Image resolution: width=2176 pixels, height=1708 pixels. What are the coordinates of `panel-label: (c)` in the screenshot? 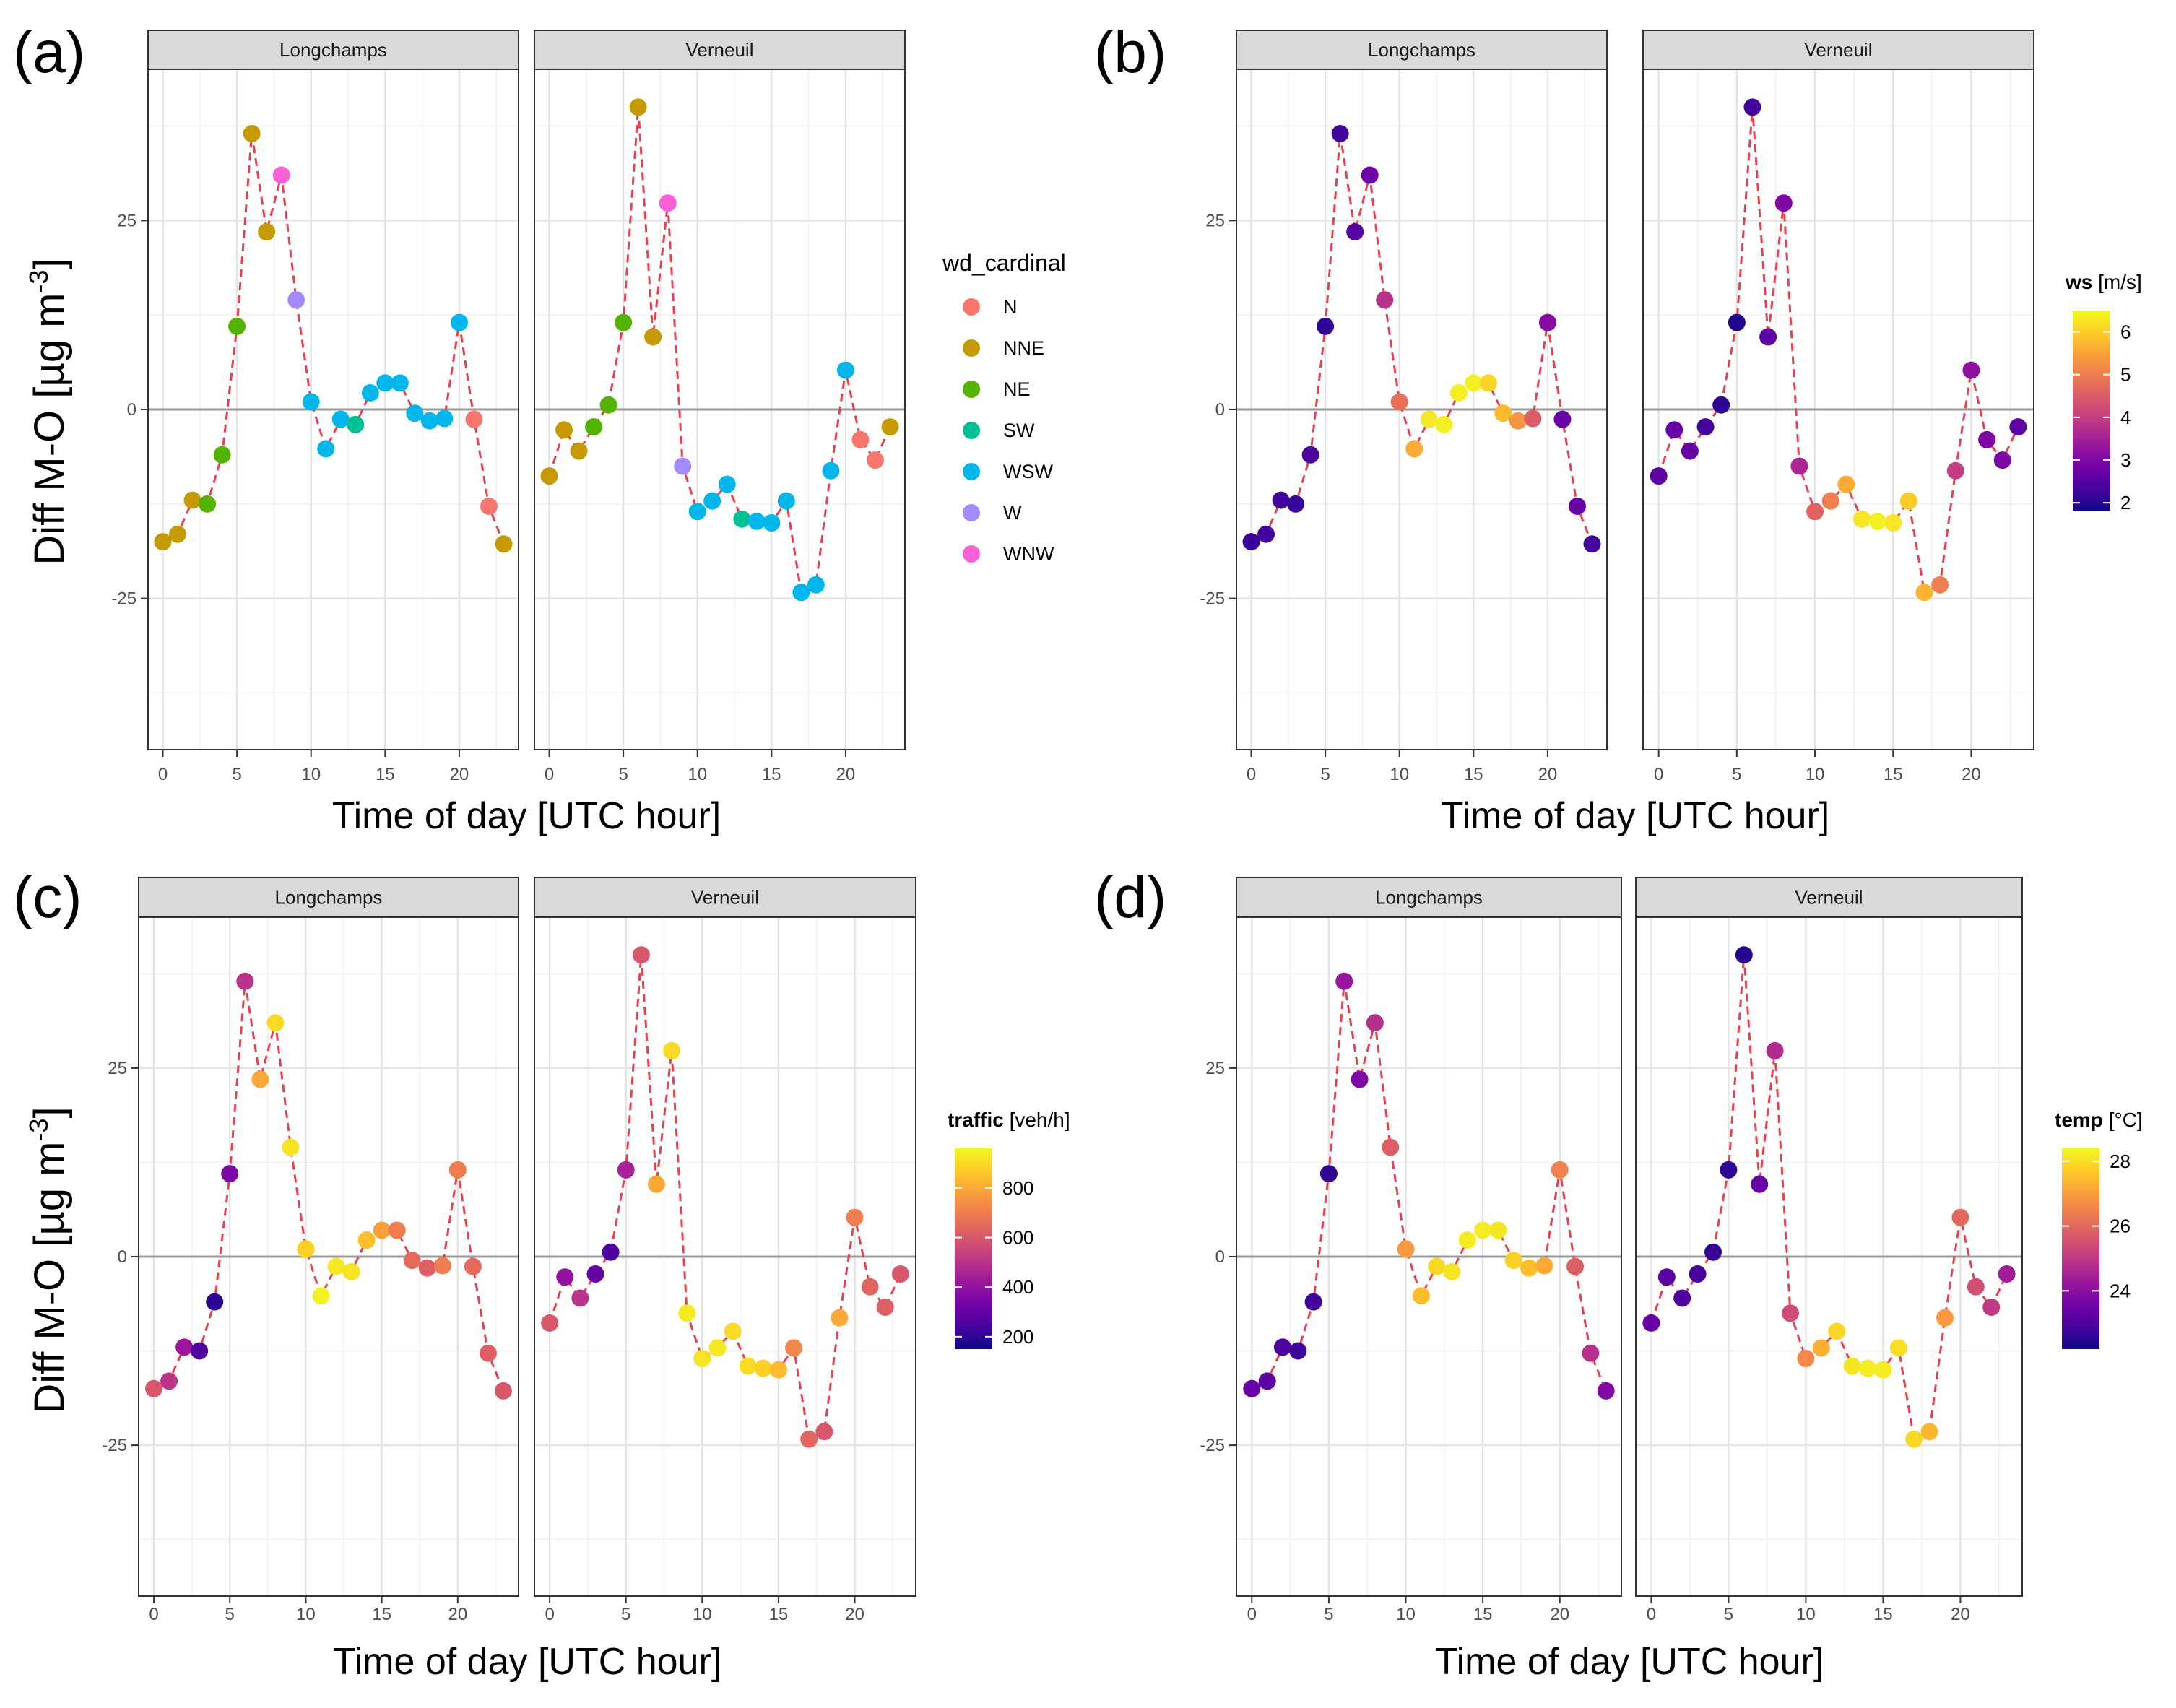 It's located at (47, 897).